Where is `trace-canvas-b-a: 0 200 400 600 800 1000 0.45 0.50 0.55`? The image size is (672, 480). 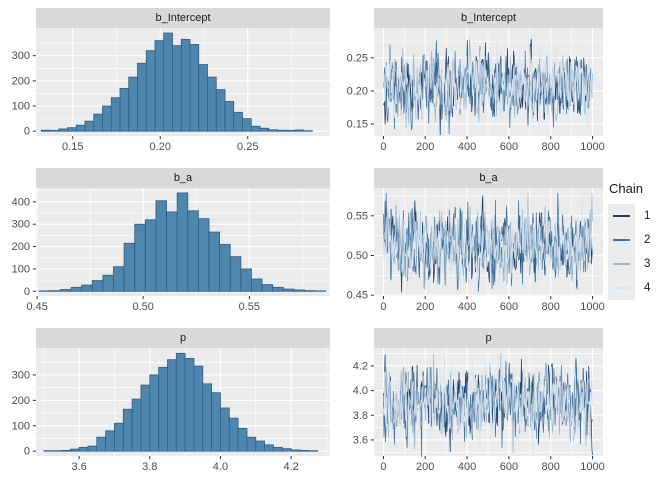
trace-canvas-b-a: 0 200 400 600 800 1000 0.45 0.50 0.55 is located at coordinates (476, 250).